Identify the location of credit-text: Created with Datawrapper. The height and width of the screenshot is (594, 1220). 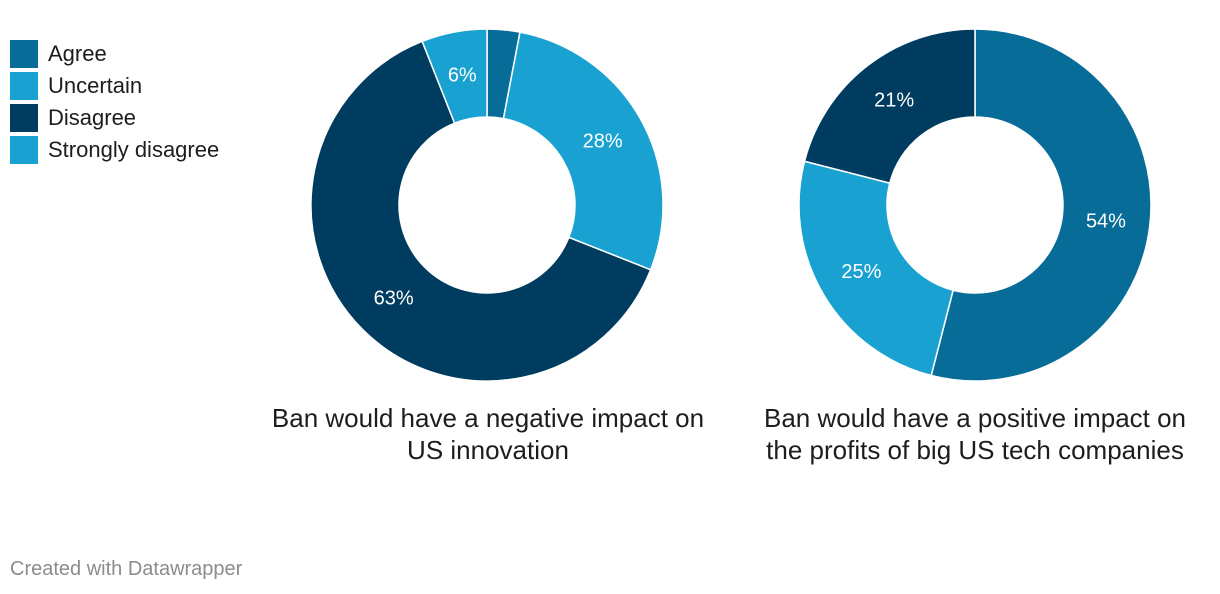
(126, 569).